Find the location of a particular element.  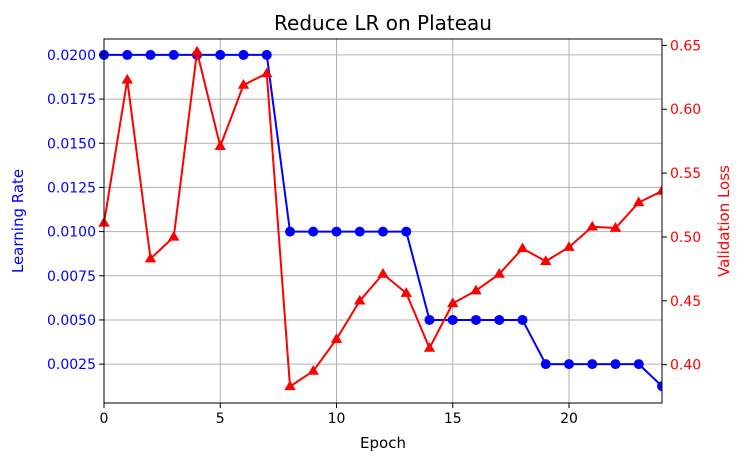

y-left-tick-label: 0.0050 is located at coordinates (71, 321).